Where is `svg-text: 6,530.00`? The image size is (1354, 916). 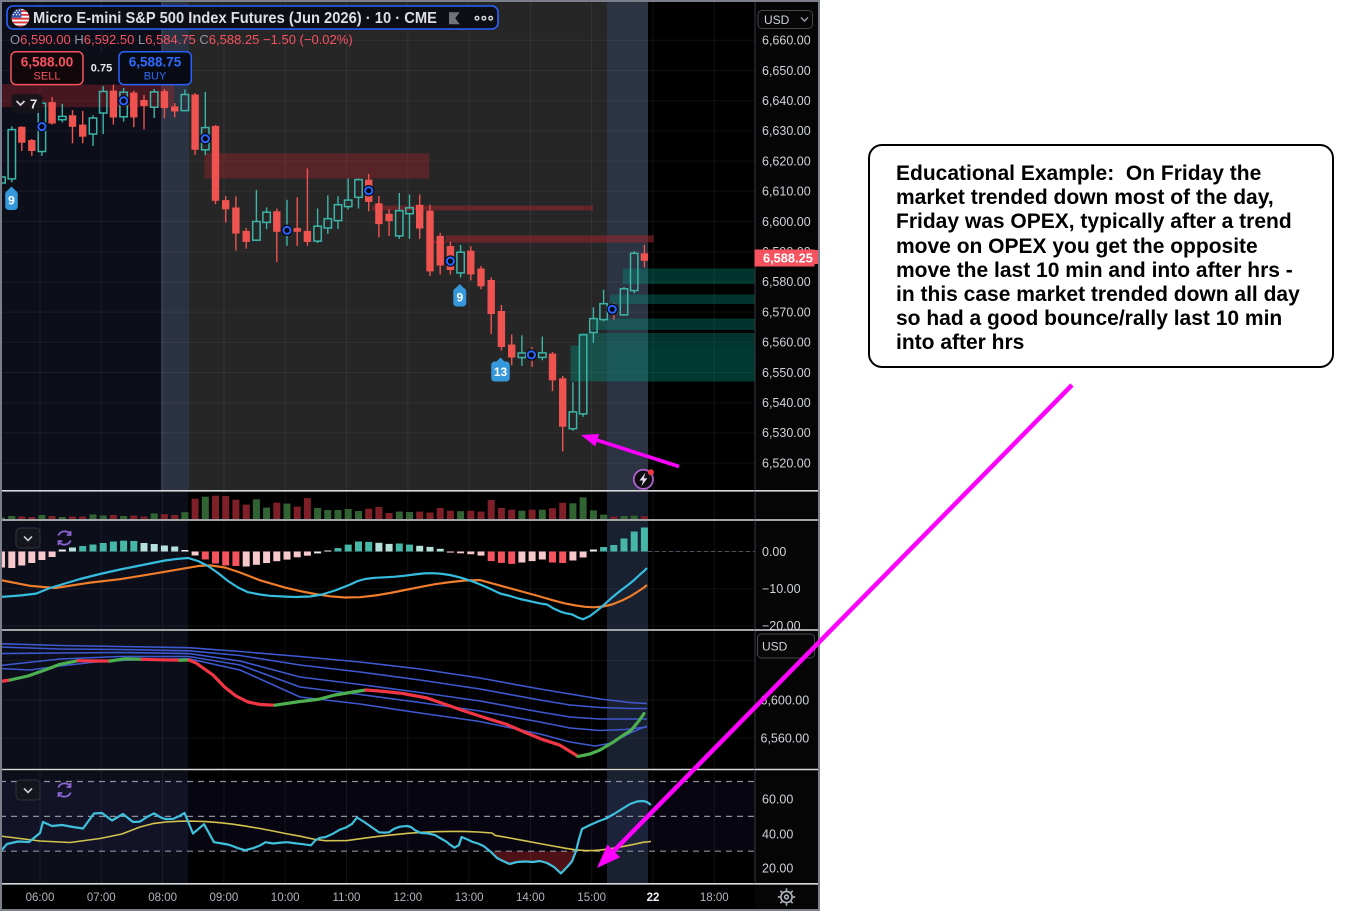 svg-text: 6,530.00 is located at coordinates (786, 433).